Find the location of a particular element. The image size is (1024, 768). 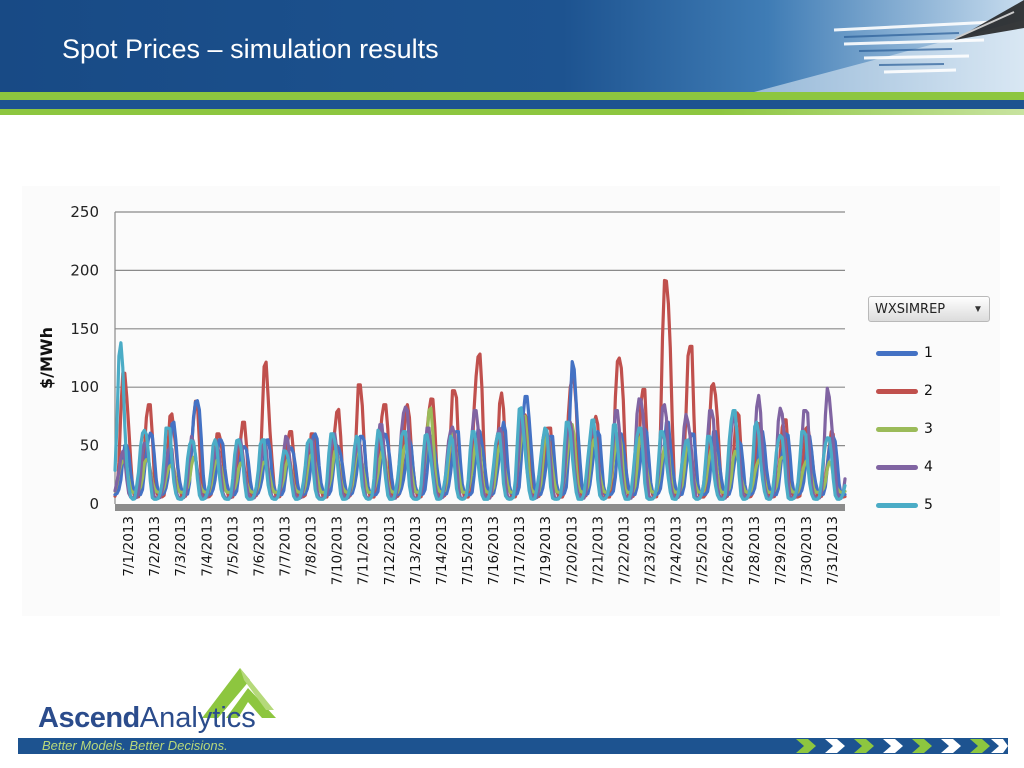

legend-item-5: 5 is located at coordinates (934, 505).